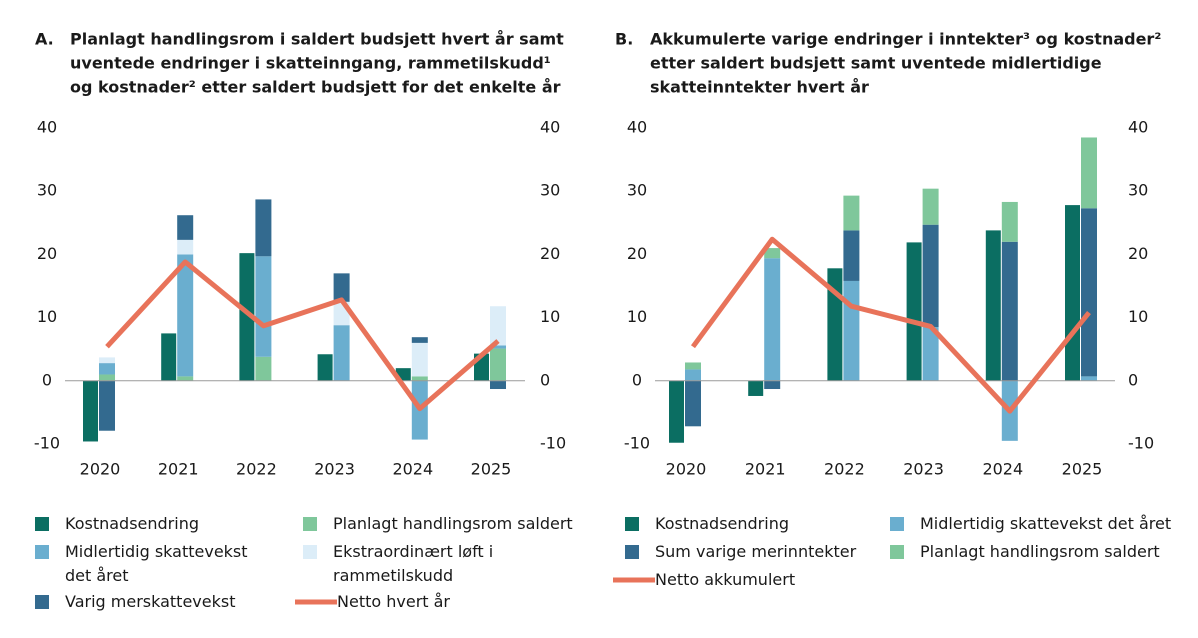  What do you see at coordinates (394, 601) in the screenshot?
I see `legend-label: Netto hvert år` at bounding box center [394, 601].